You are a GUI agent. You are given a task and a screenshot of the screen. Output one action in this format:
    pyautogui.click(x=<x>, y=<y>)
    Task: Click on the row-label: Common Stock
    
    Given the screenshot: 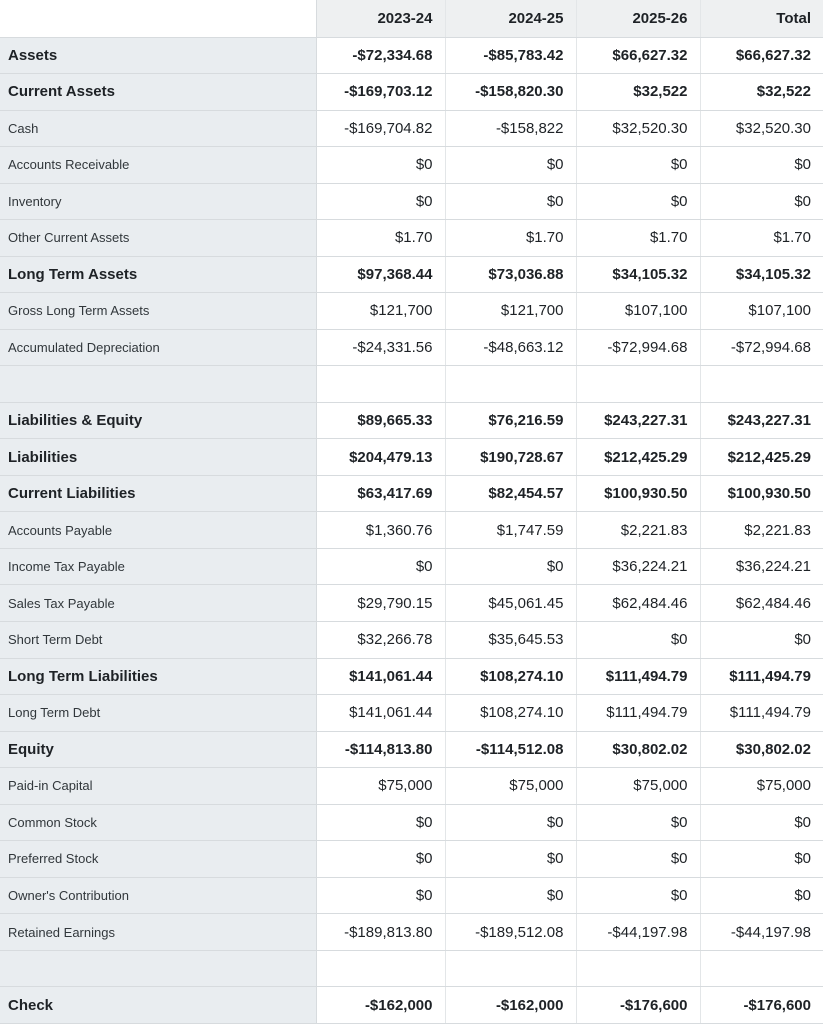 What is the action you would take?
    pyautogui.click(x=158, y=823)
    